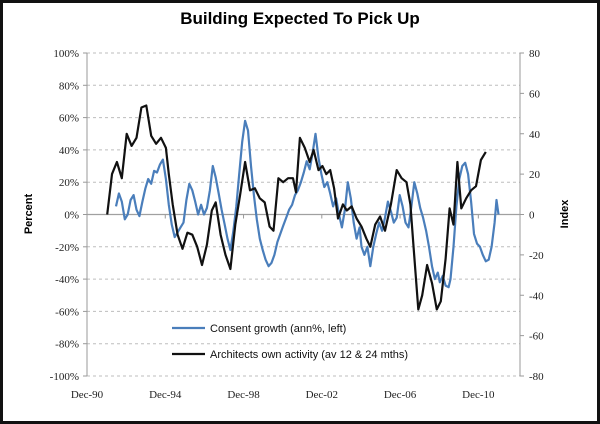 This screenshot has height=424, width=600. What do you see at coordinates (535, 135) in the screenshot?
I see `y2-tick-label: 40` at bounding box center [535, 135].